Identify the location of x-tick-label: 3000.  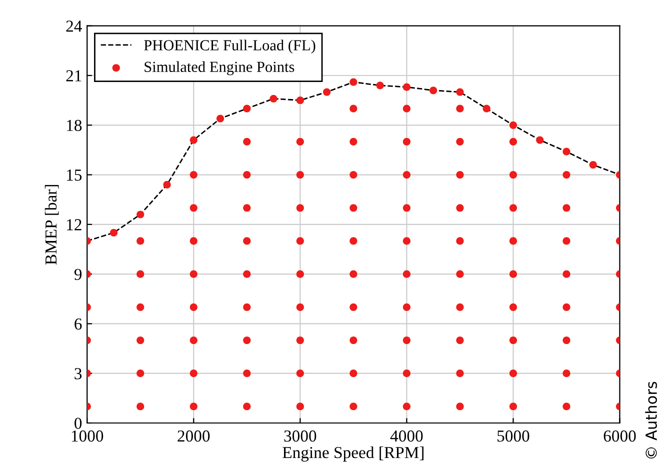
(300, 436).